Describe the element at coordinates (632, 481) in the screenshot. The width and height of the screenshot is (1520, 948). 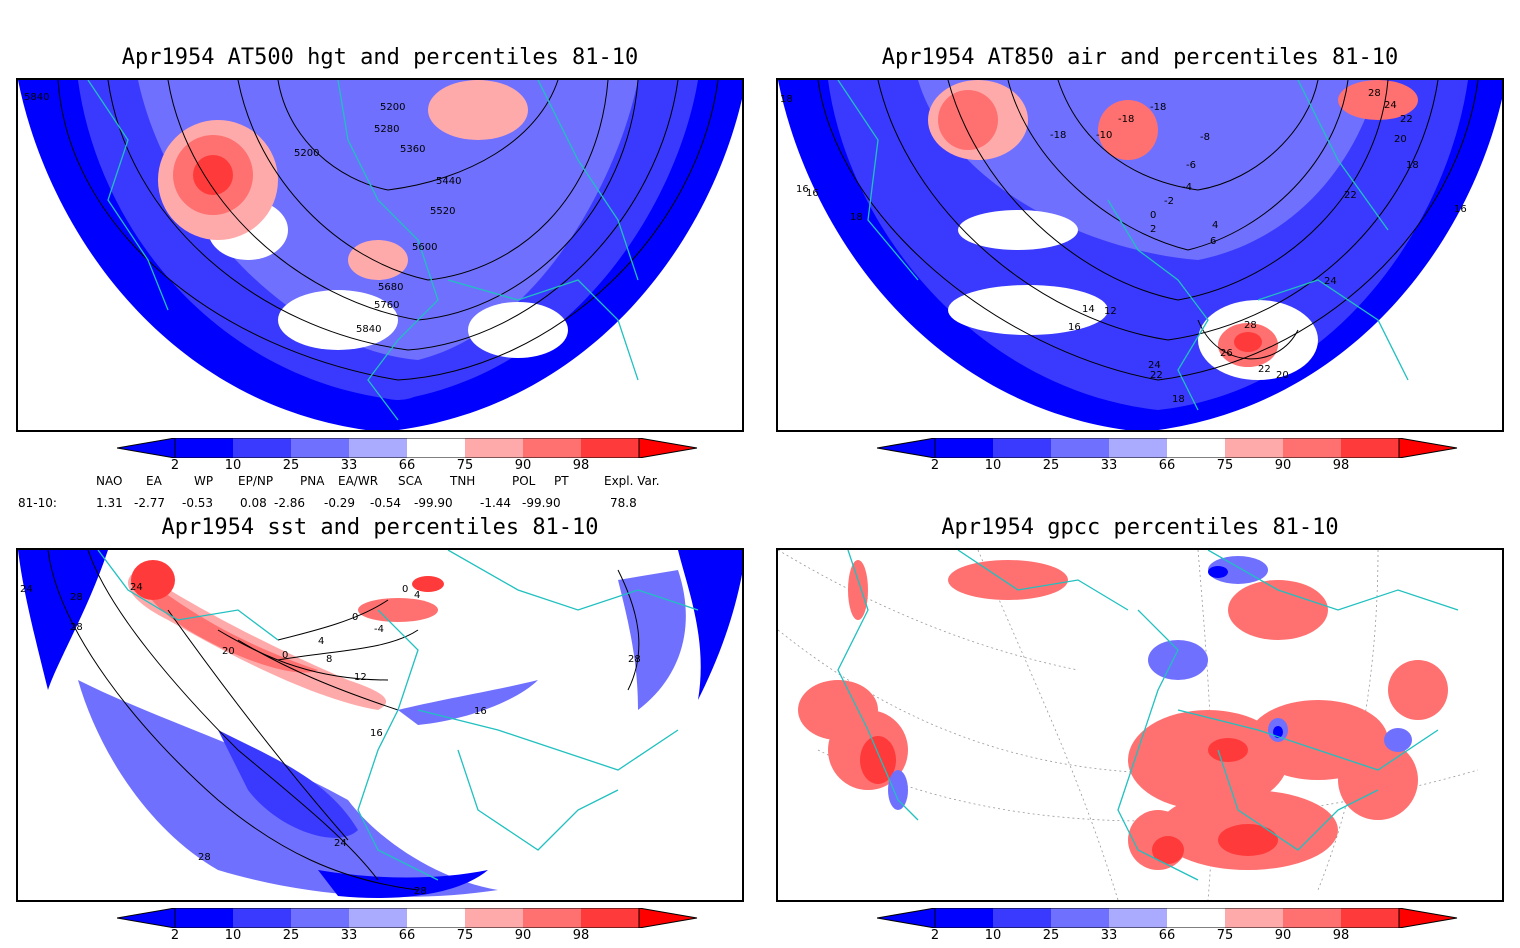
I see `index-header: Expl. Var.` at that location.